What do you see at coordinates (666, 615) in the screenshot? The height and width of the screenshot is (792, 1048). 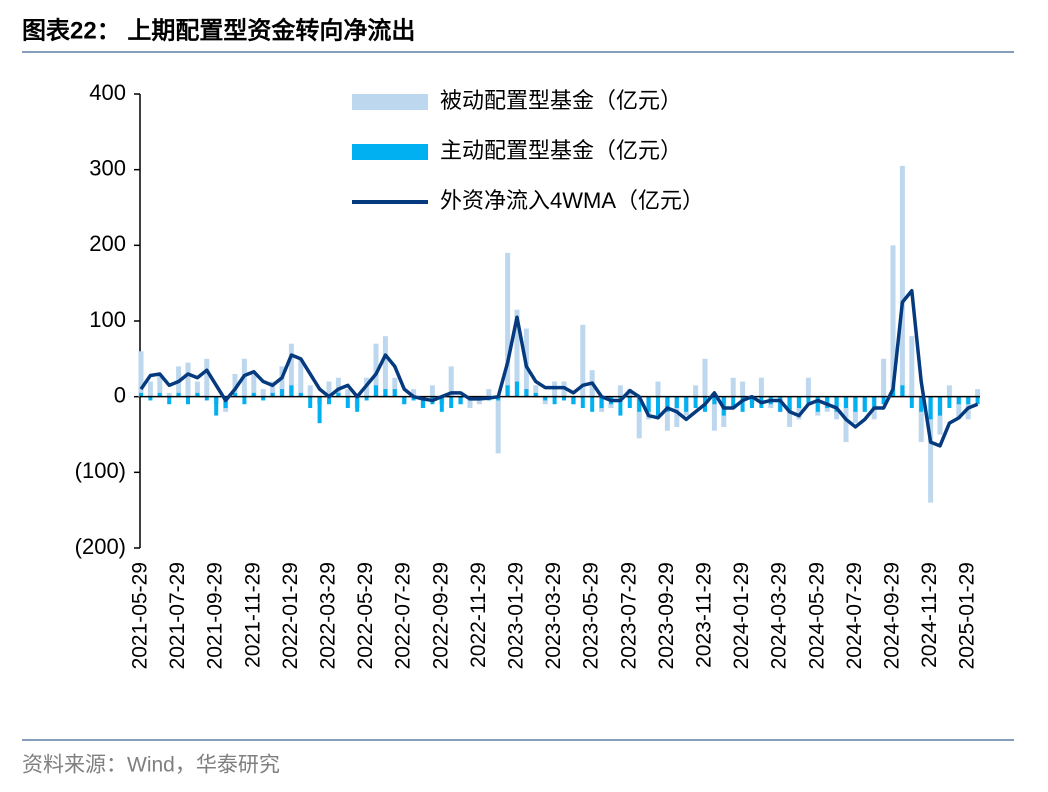 I see `x-tick-label: 2023-09-29` at bounding box center [666, 615].